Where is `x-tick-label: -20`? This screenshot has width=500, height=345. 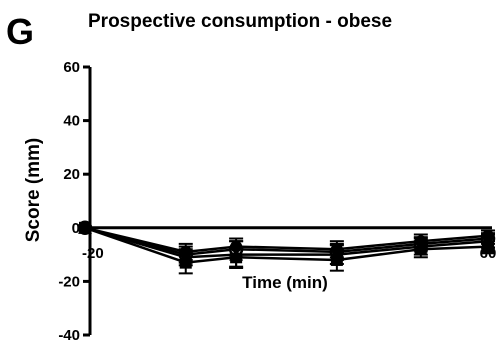 x-tick-label: -20 is located at coordinates (93, 253).